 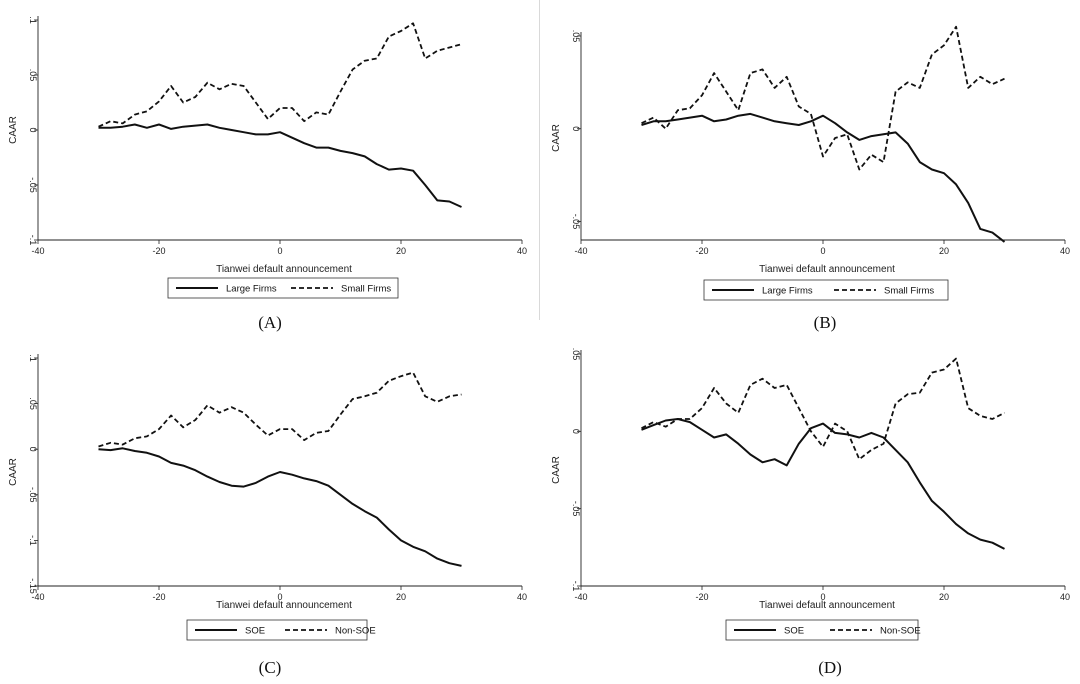 What do you see at coordinates (825, 322) in the screenshot?
I see `caption-b: (B)` at bounding box center [825, 322].